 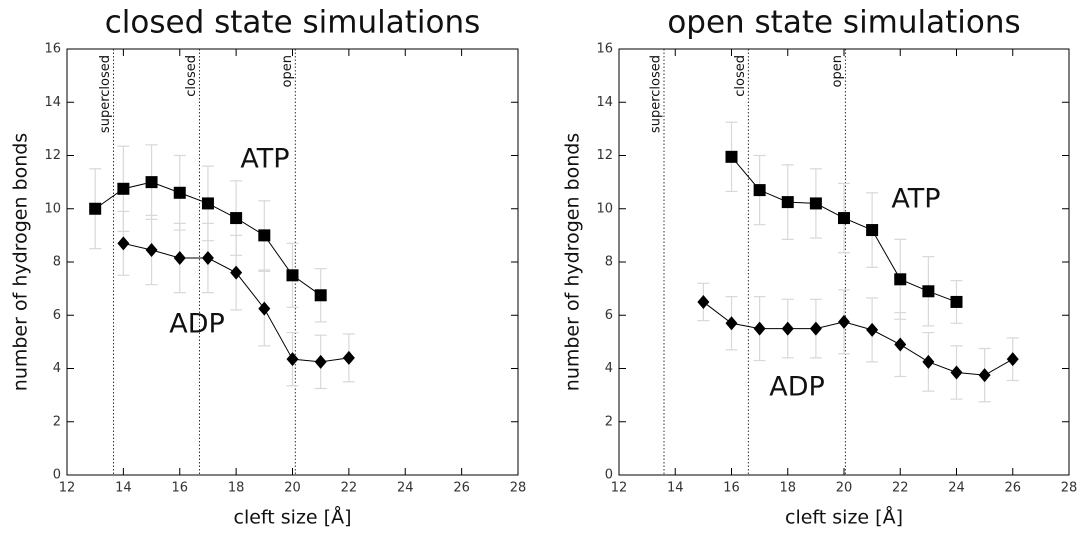 What do you see at coordinates (293, 23) in the screenshot?
I see `chart-title: closed state simulations` at bounding box center [293, 23].